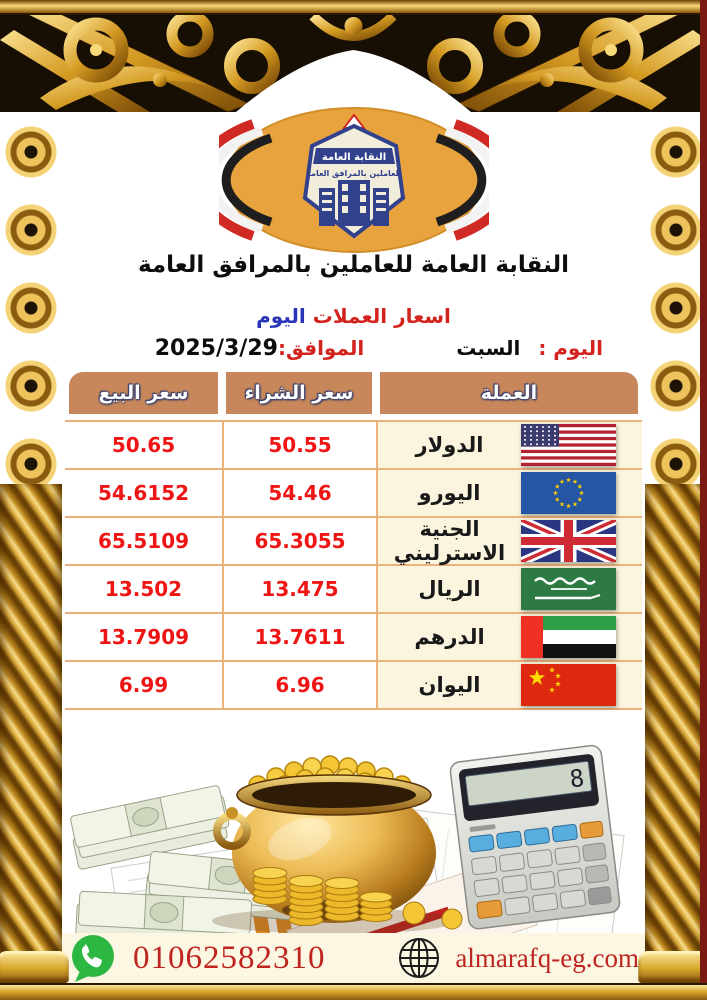  Describe the element at coordinates (509, 393) in the screenshot. I see `header-currency: العملة` at that location.